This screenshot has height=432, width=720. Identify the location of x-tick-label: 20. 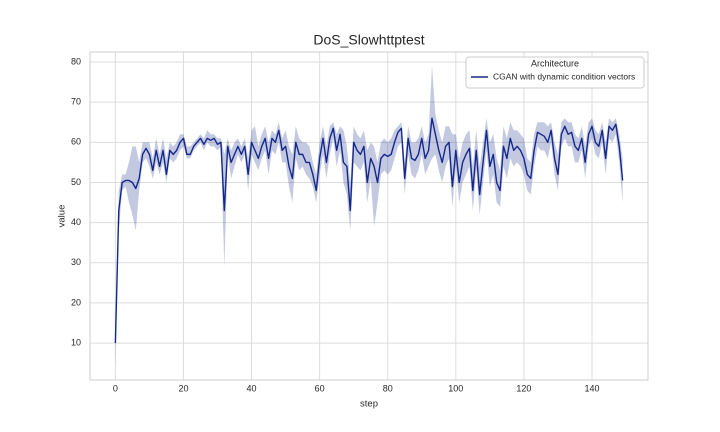
(183, 388).